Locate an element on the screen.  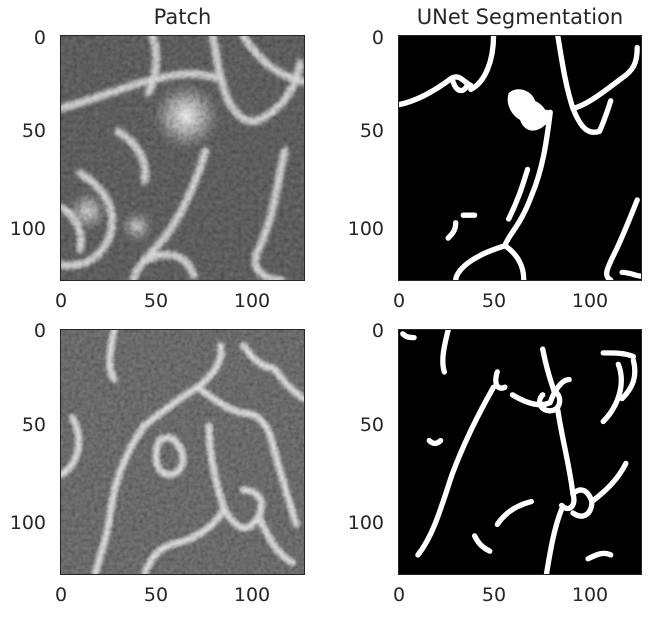
segmentation-title: UNet Segmentation is located at coordinates (520, 17).